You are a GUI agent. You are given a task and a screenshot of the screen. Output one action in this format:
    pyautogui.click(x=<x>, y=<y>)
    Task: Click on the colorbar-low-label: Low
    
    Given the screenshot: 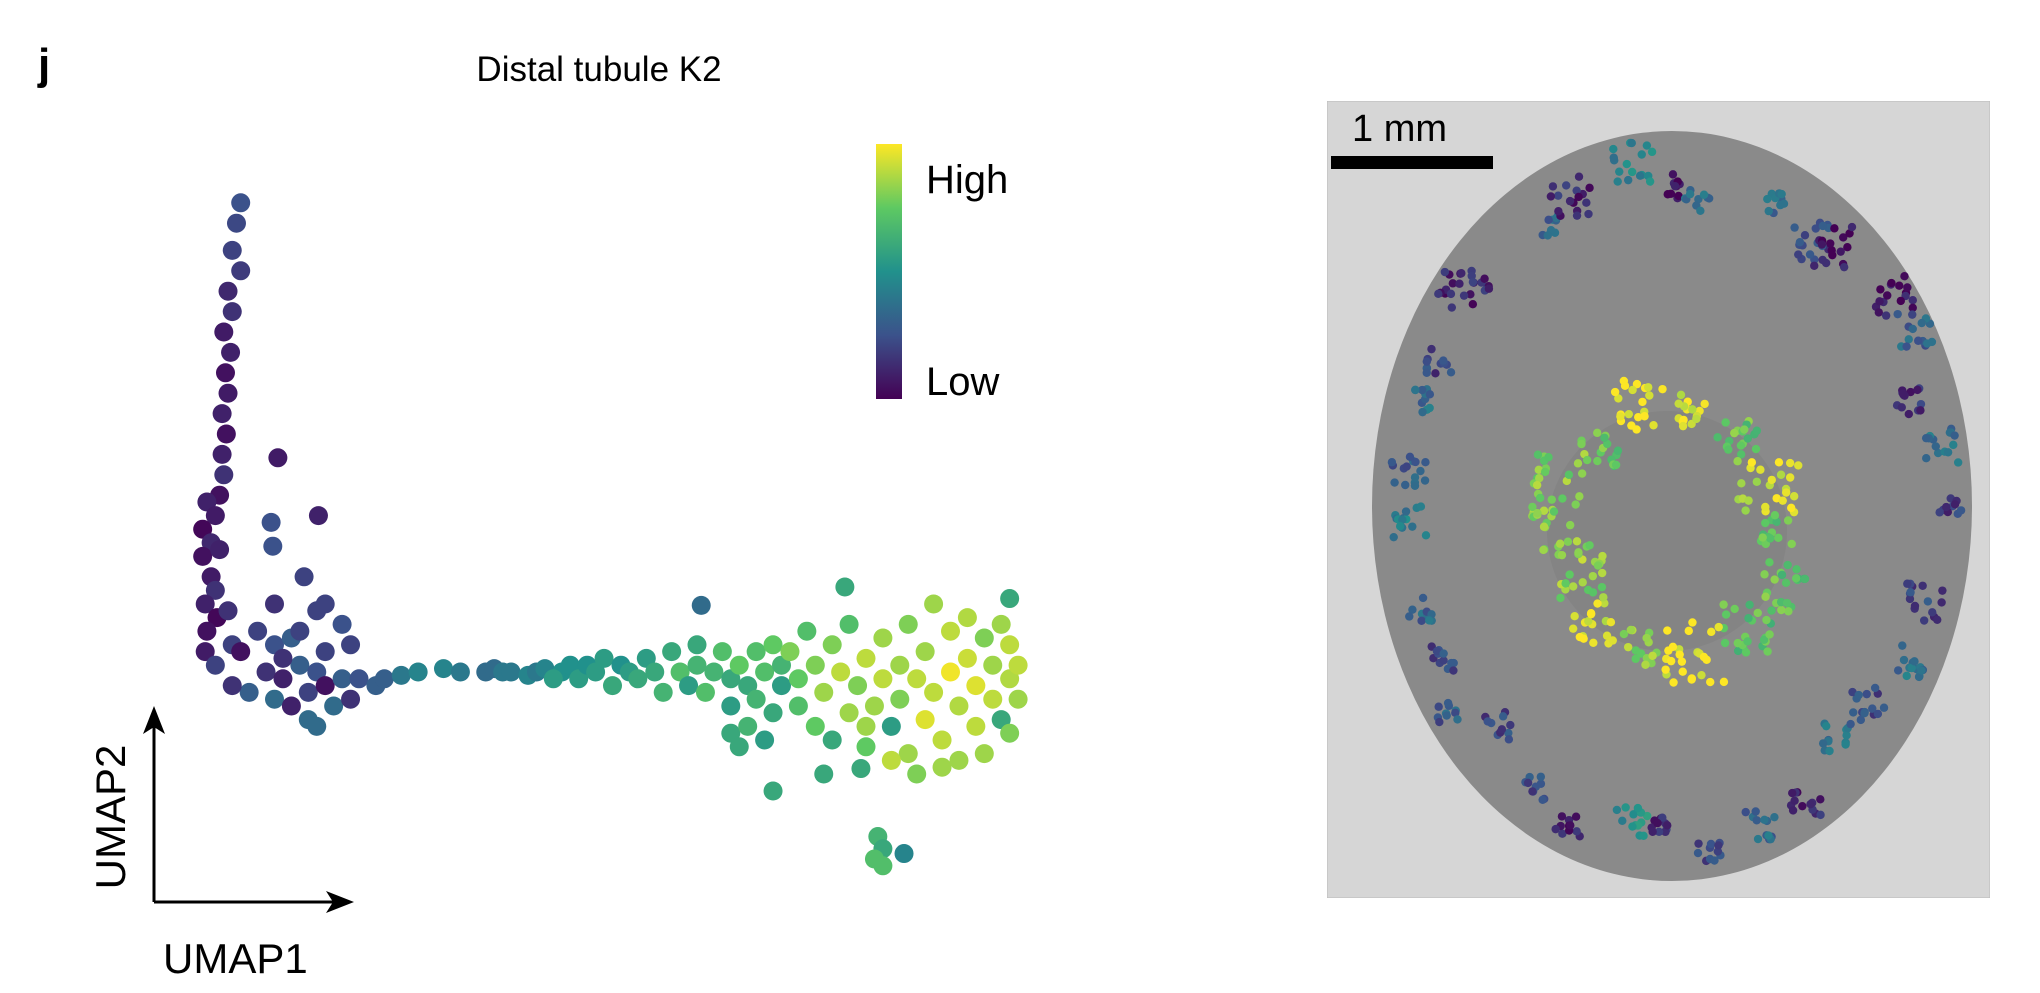 What is the action you would take?
    pyautogui.click(x=963, y=382)
    